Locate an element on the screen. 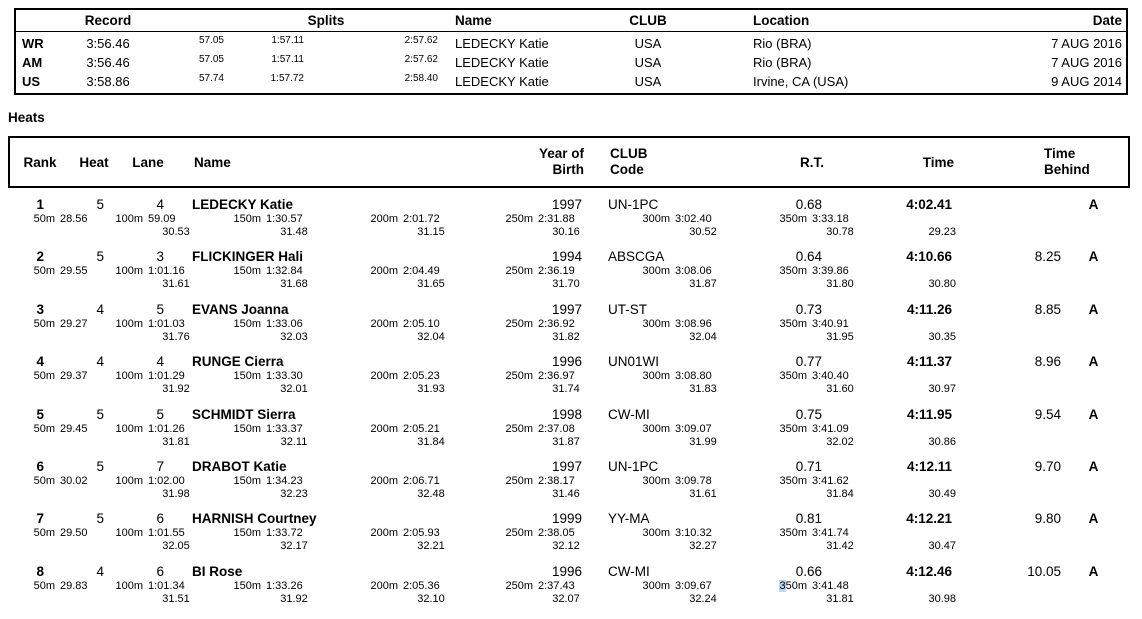 The image size is (1142, 619). split-lap-time: 32.03 is located at coordinates (294, 336).